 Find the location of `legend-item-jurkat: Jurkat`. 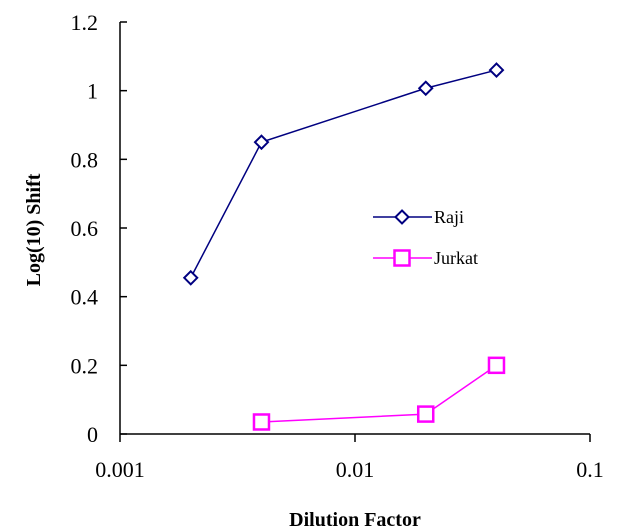

legend-item-jurkat: Jurkat is located at coordinates (425, 258).